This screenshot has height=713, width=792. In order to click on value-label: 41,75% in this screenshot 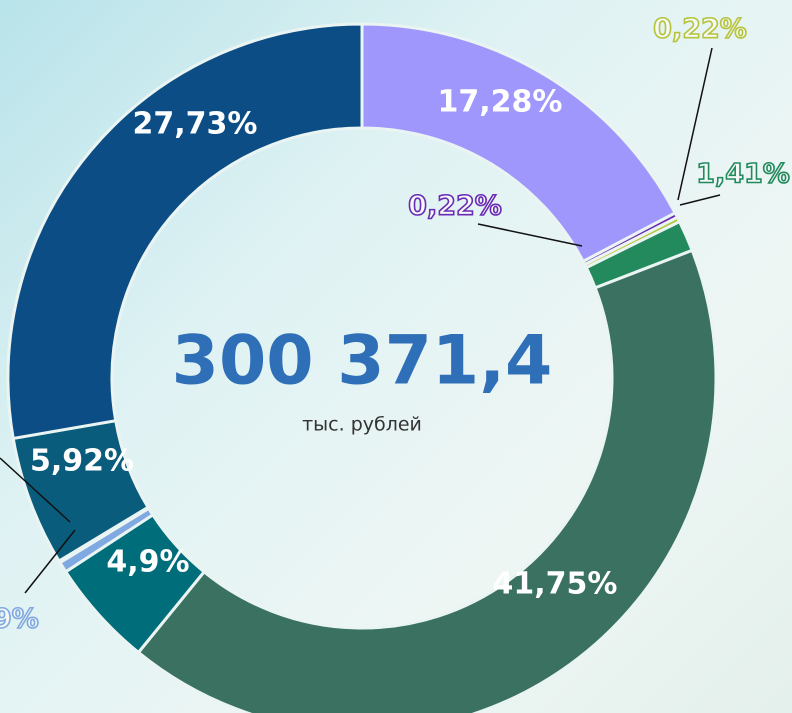, I will do `click(555, 584)`.